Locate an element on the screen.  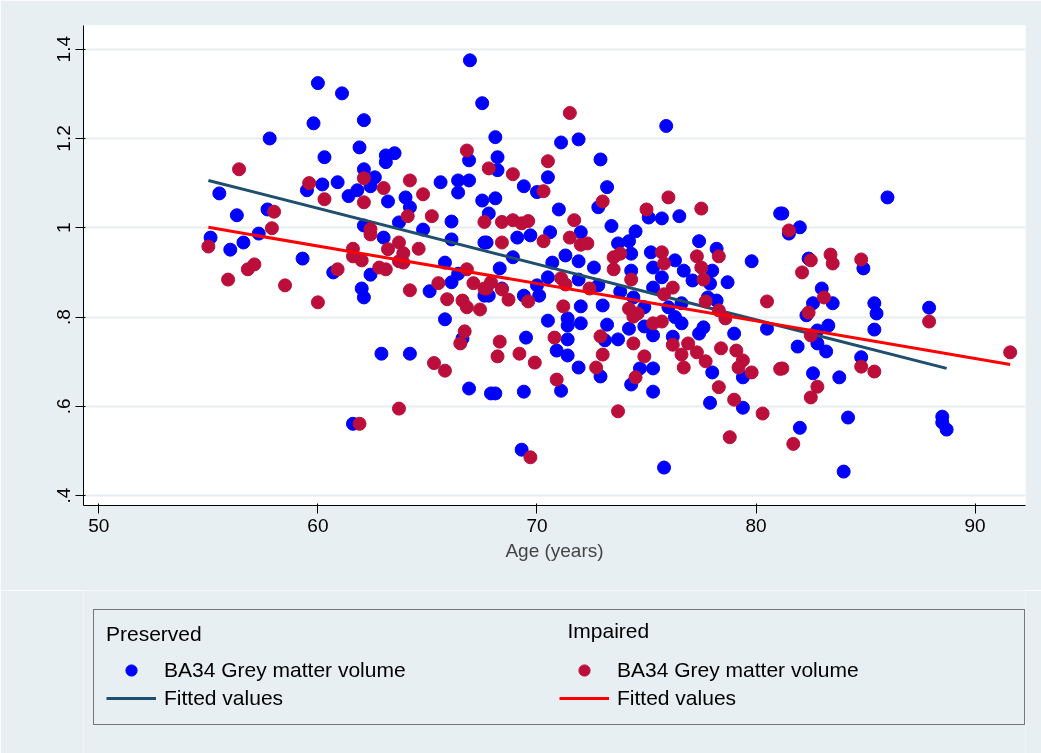
x-tick-label: 80 is located at coordinates (756, 525).